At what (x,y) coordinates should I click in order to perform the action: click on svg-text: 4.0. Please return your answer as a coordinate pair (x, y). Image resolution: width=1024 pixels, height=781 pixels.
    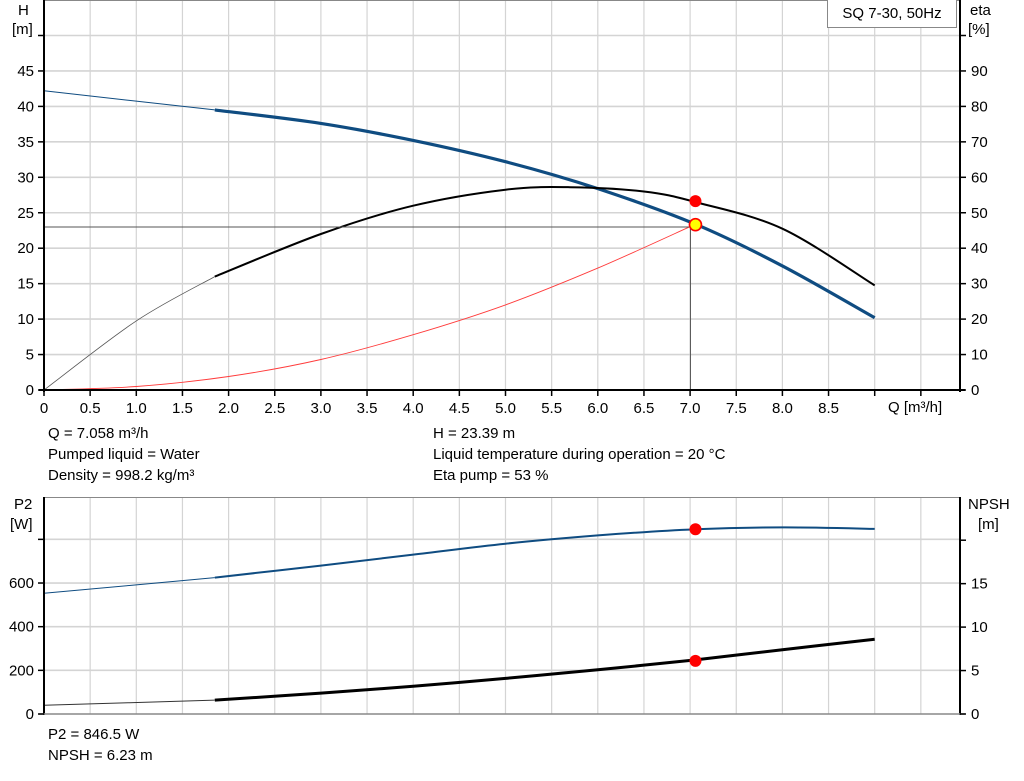
    Looking at the image, I should click on (413, 408).